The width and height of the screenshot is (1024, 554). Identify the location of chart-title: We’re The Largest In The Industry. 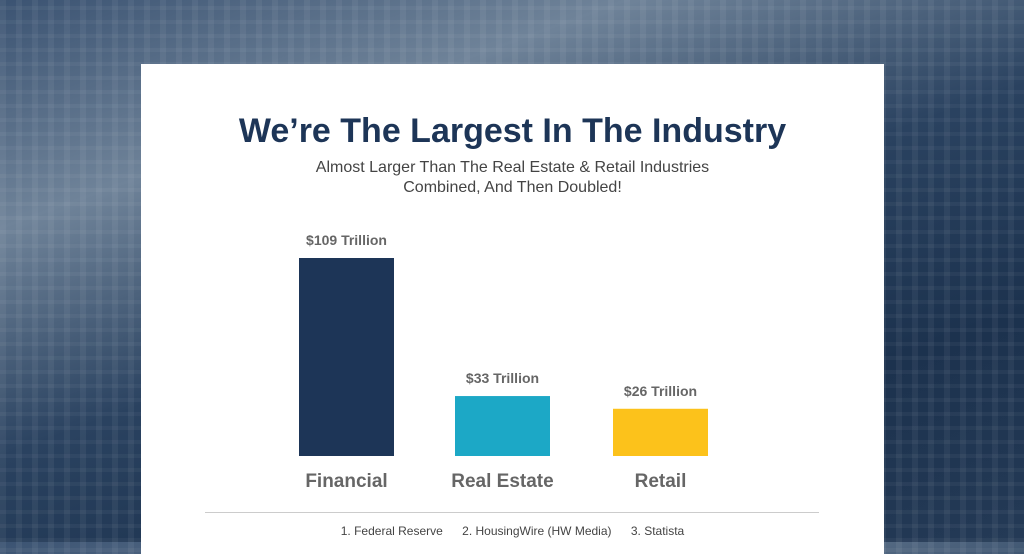
(512, 131).